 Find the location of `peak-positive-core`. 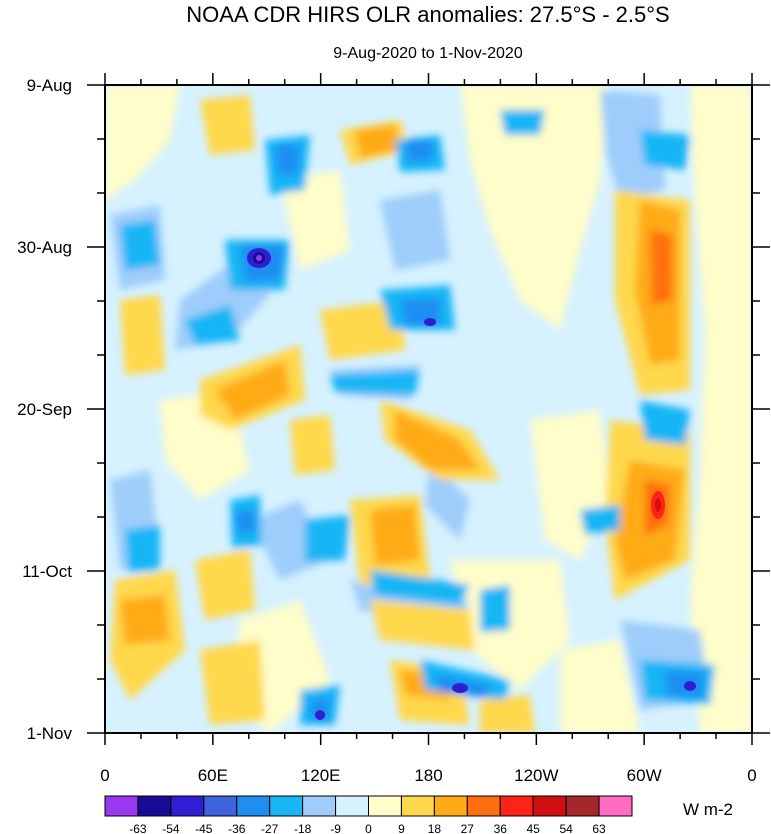

peak-positive-core is located at coordinates (658, 505).